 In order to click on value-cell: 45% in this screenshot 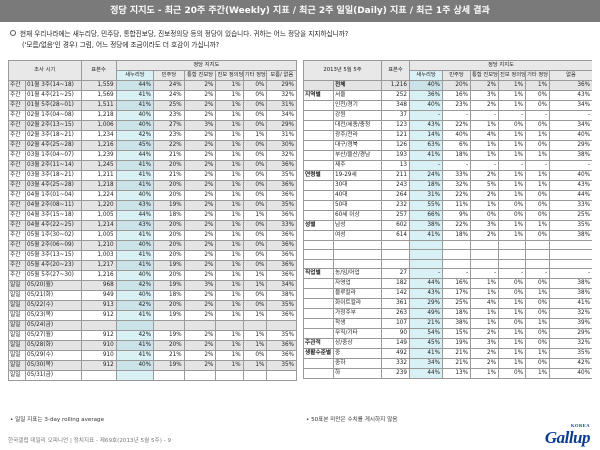, I will do `click(426, 344)`.